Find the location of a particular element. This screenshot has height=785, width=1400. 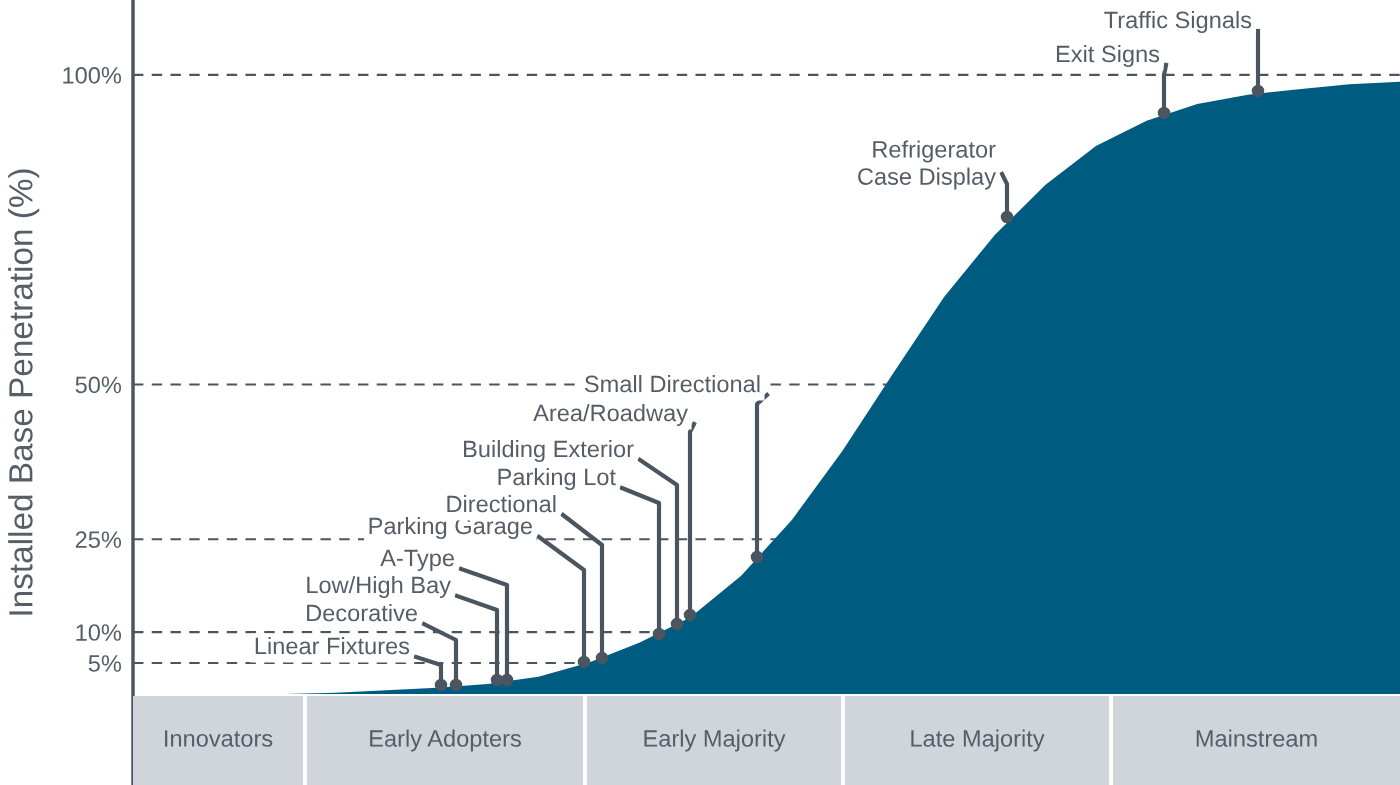

annotation: Low/High Bay is located at coordinates (379, 587).